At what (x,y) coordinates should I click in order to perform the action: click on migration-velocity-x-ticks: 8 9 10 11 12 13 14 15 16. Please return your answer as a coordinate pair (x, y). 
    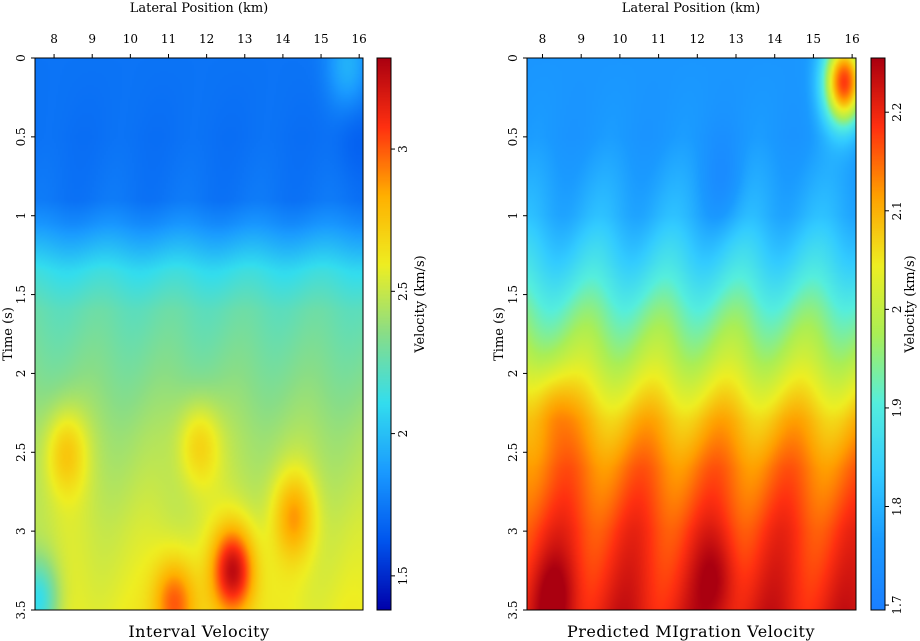
    Looking at the image, I should click on (699, 45).